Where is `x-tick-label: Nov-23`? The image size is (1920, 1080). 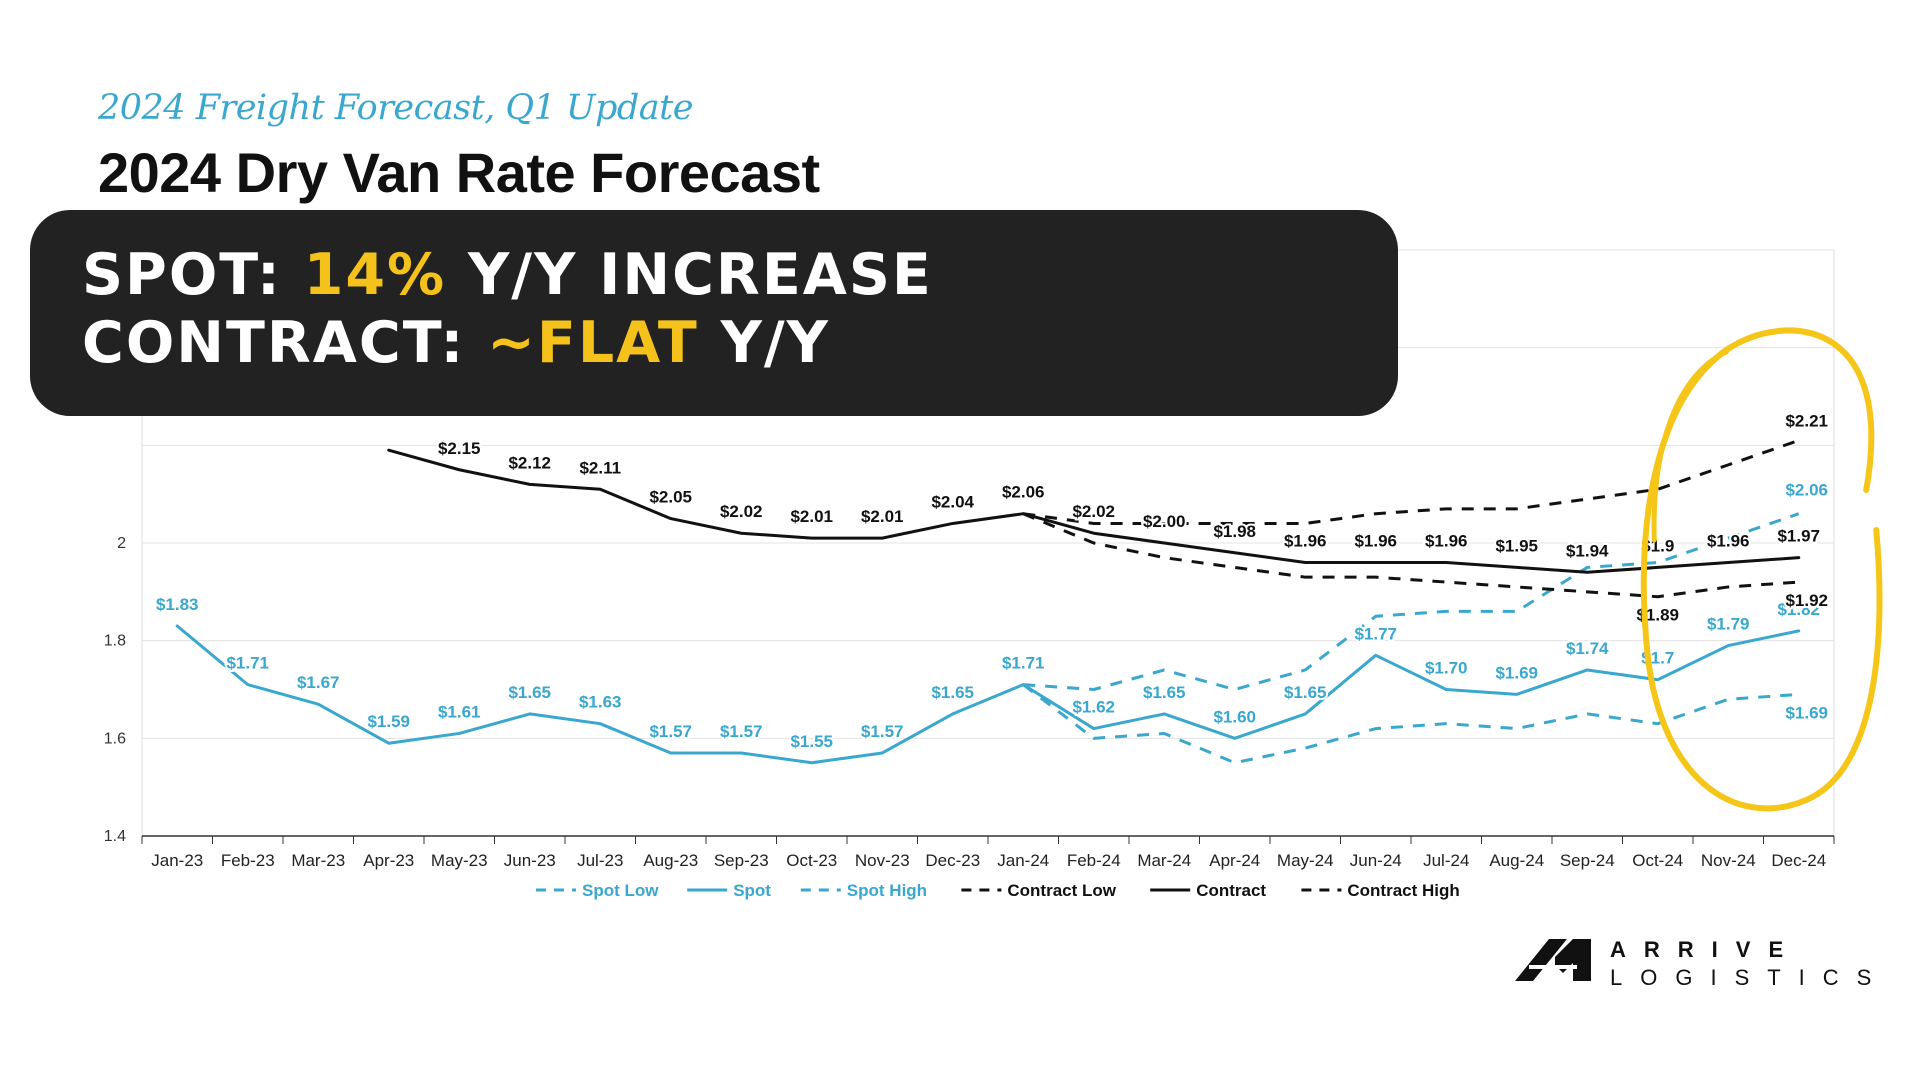
x-tick-label: Nov-23 is located at coordinates (882, 860).